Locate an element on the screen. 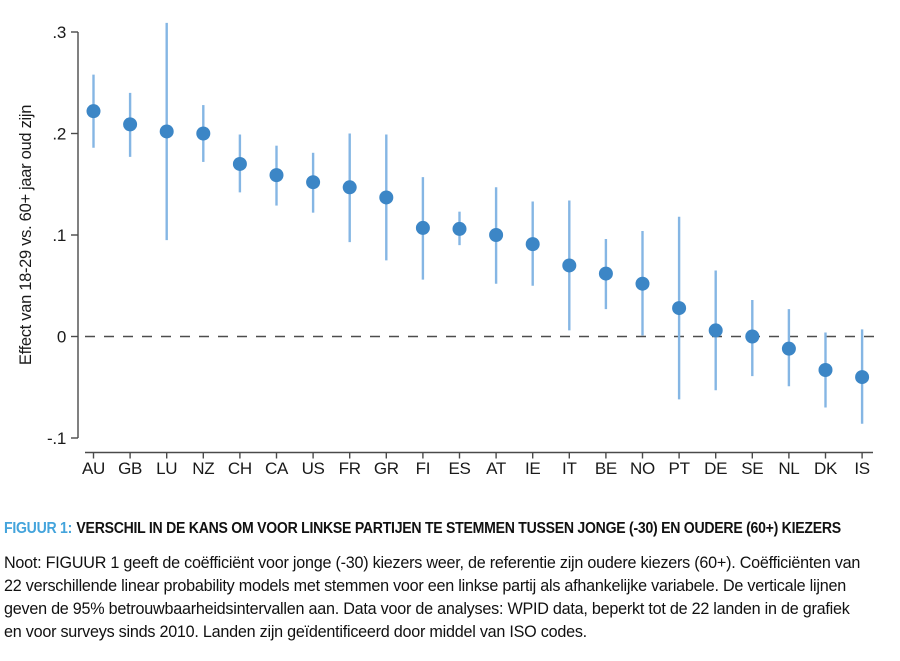  coef-point-CA is located at coordinates (276, 175).